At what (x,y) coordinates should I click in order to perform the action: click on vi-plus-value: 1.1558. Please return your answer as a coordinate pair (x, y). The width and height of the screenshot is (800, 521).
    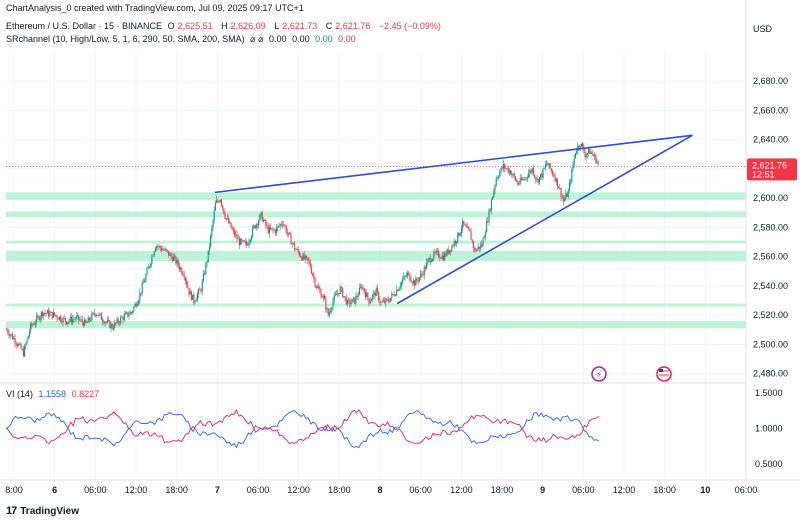
    Looking at the image, I should click on (52, 394).